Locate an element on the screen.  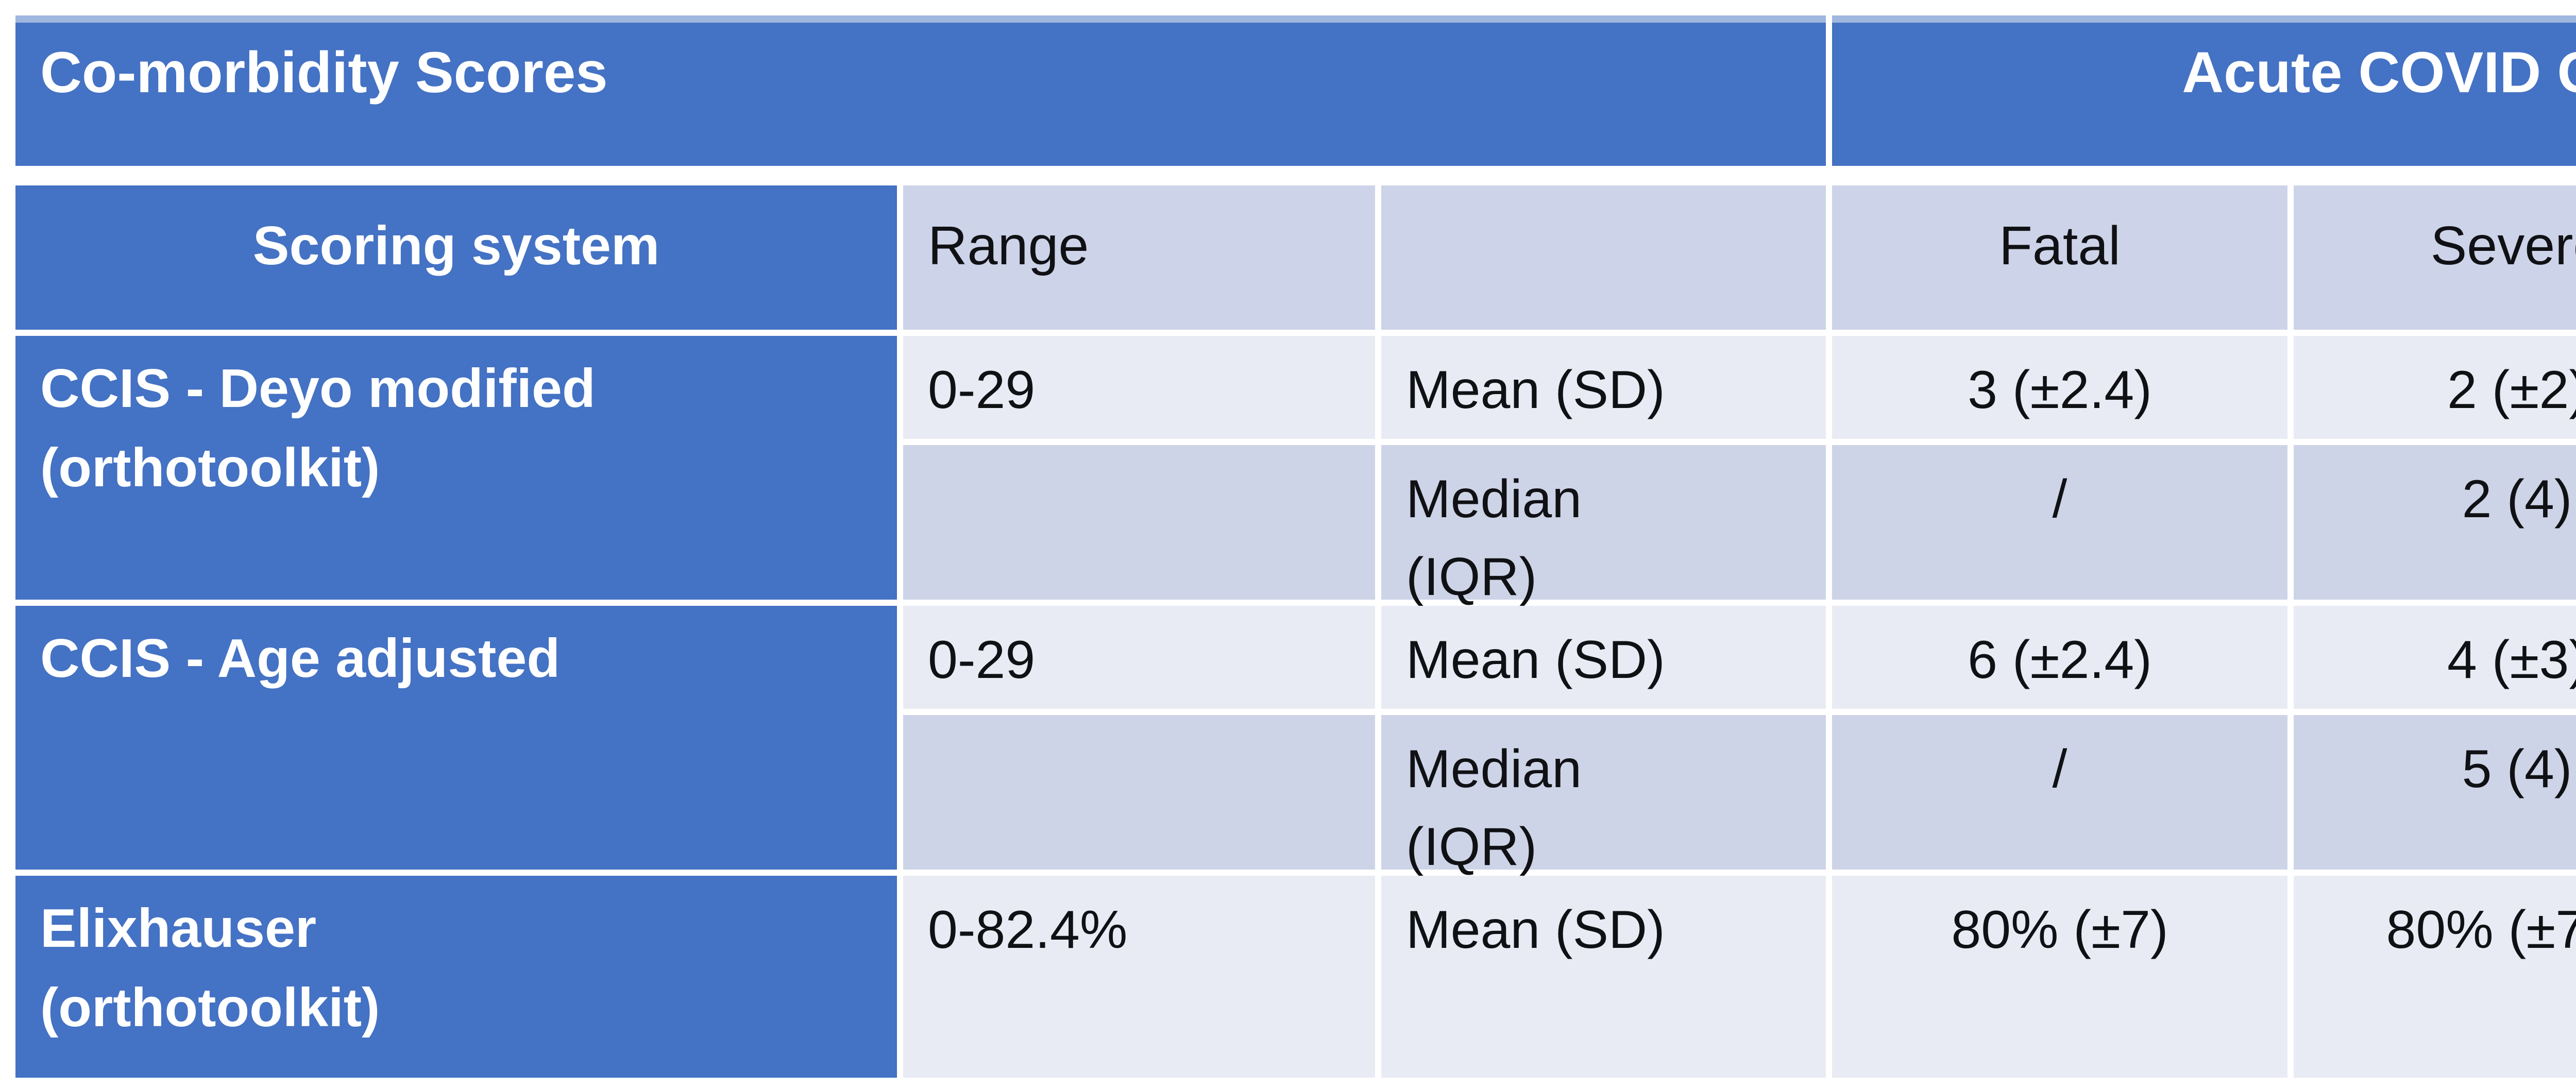
cell-age-median-severe: 5 (4) is located at coordinates (2435, 792).